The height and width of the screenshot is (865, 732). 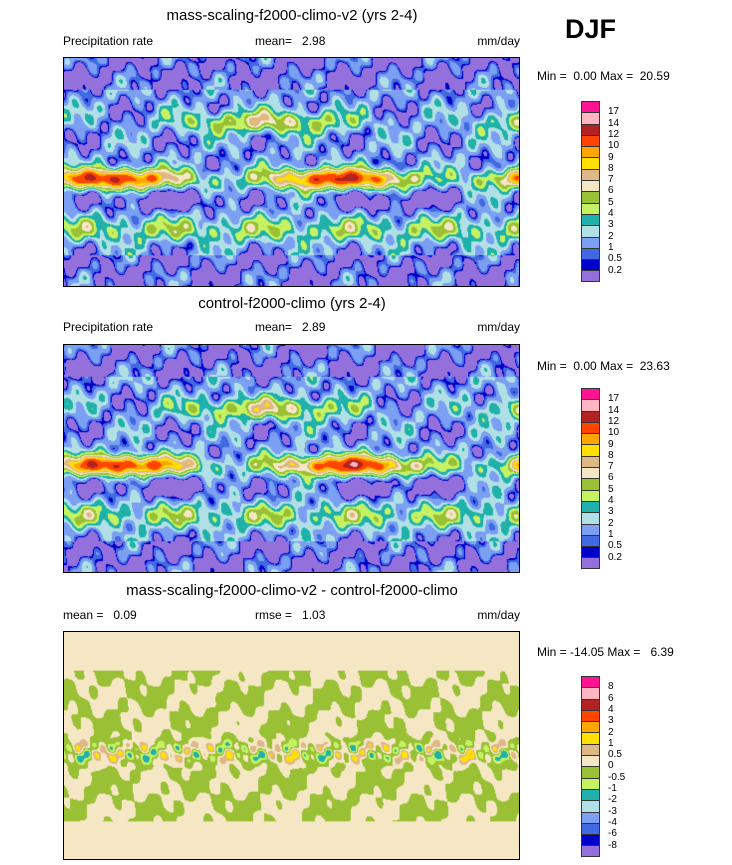 I want to click on panel1-title: mass-scaling-f2000-climo-v2 (yrs 2-4), so click(x=292, y=15).